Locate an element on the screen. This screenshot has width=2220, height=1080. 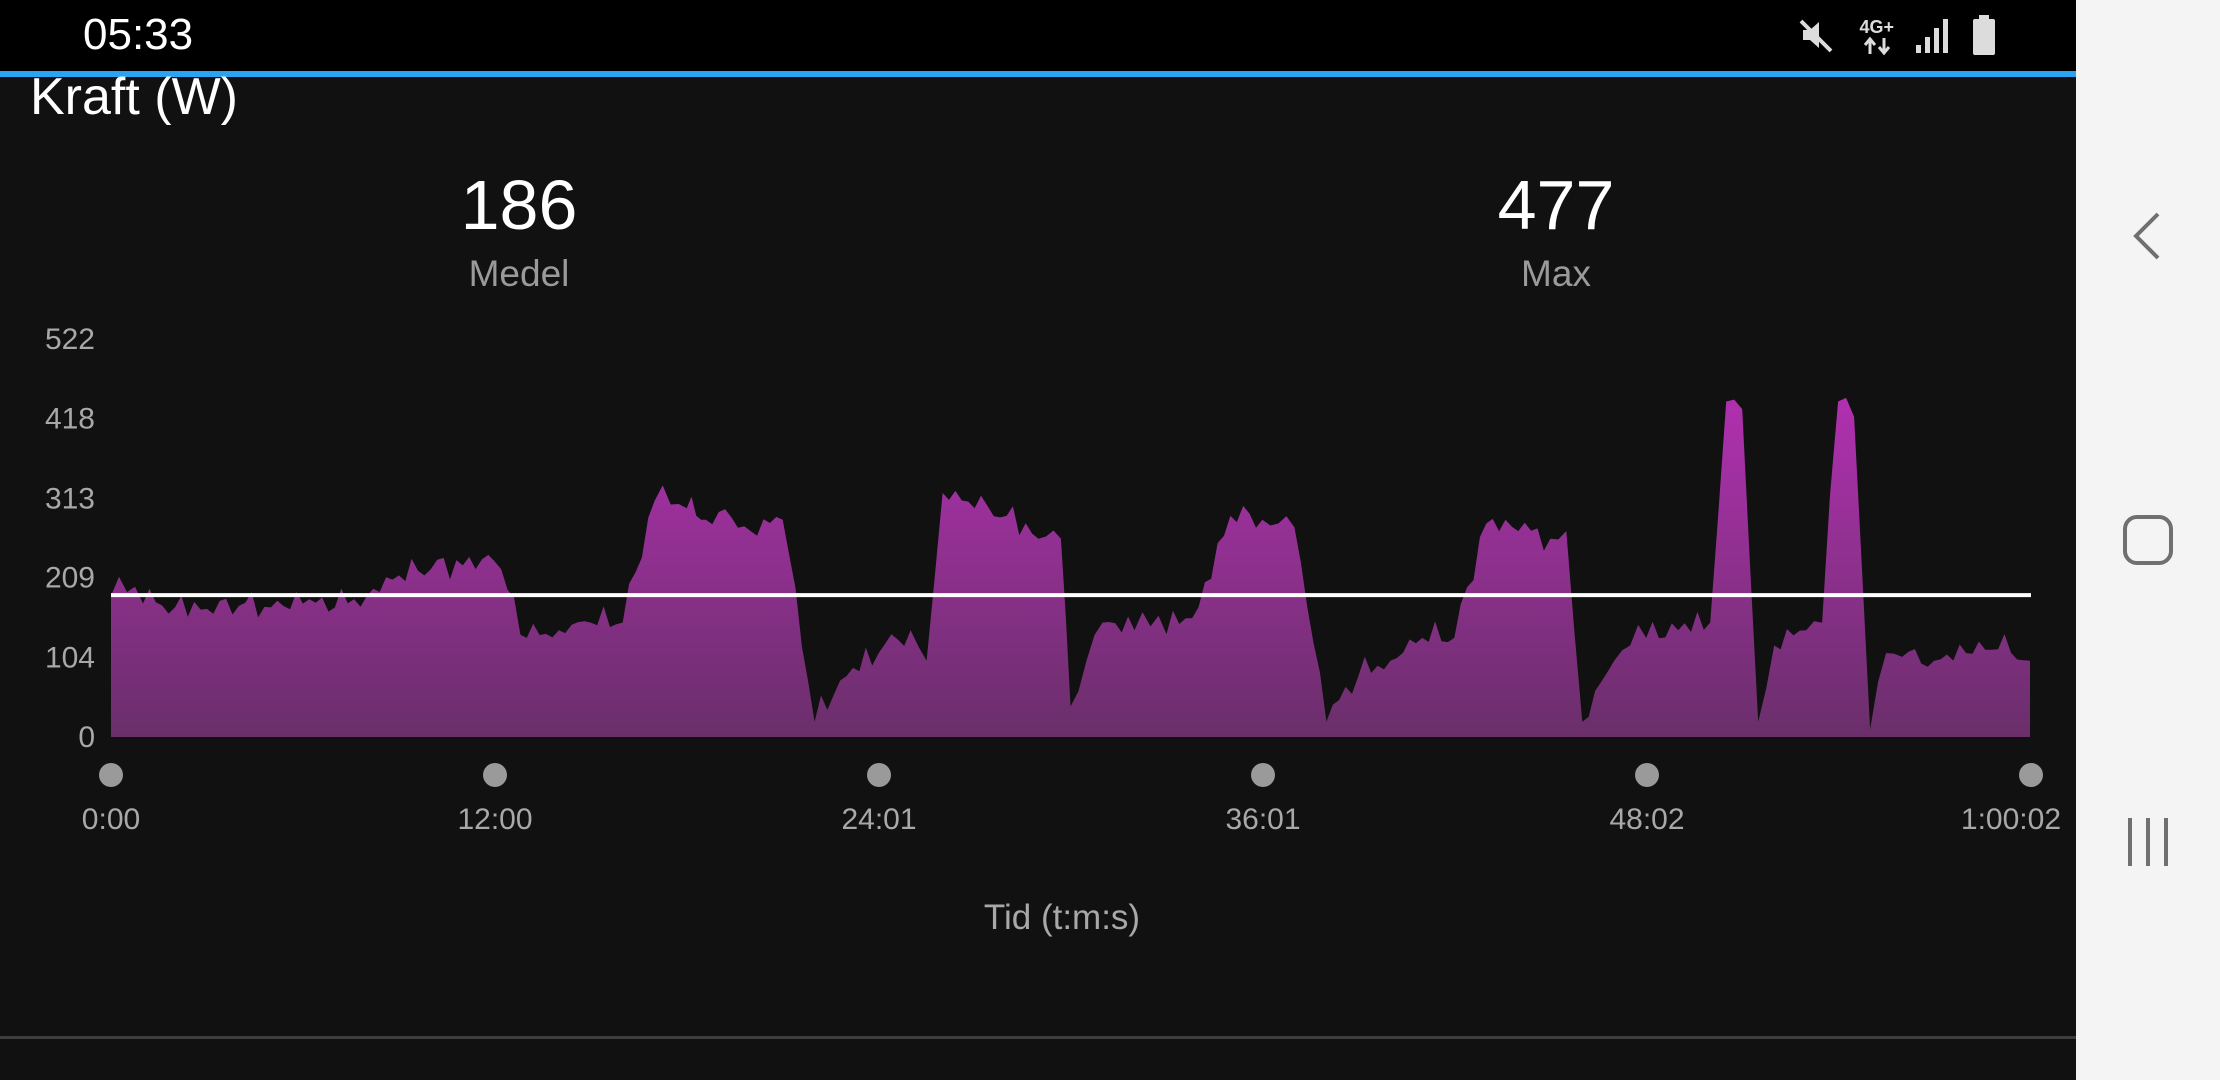
navigation-bar is located at coordinates (2148, 540).